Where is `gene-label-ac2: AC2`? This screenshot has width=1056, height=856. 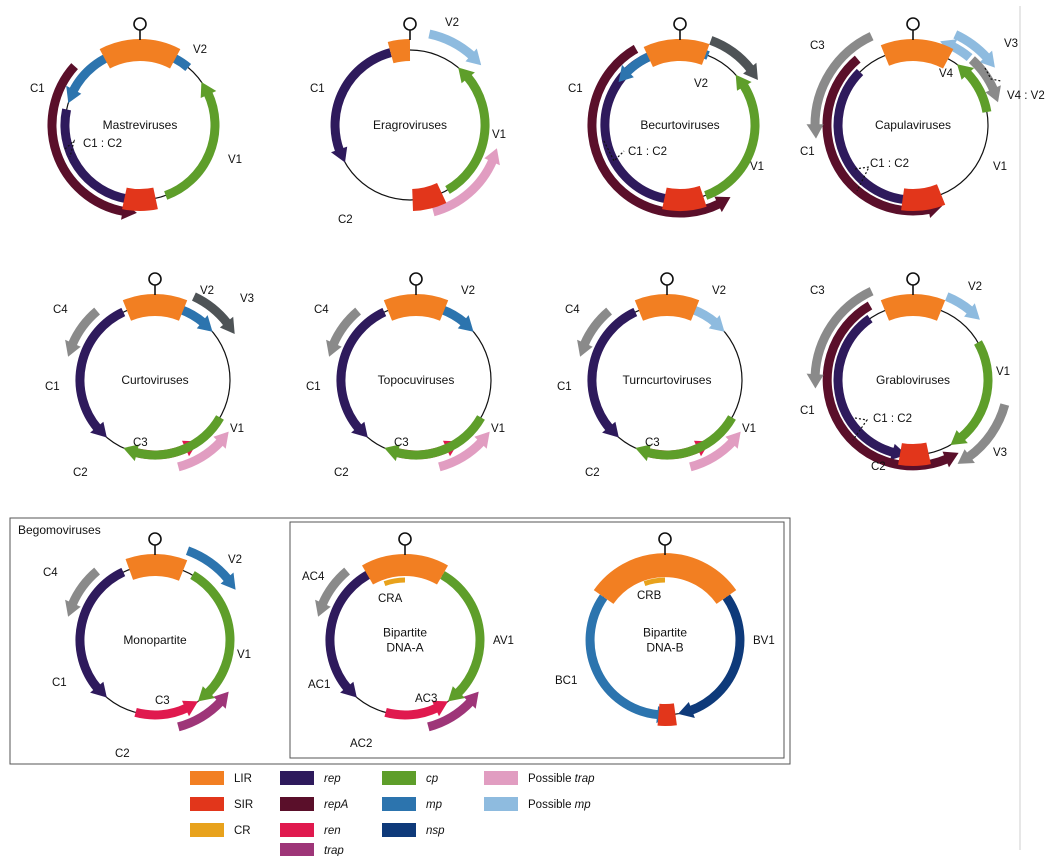 gene-label-ac2: AC2 is located at coordinates (361, 744).